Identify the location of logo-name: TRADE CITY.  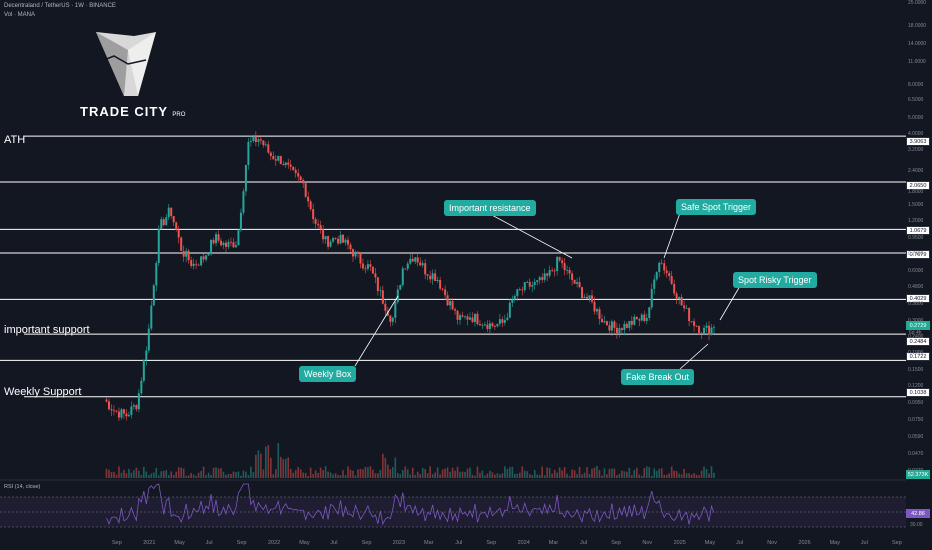
(124, 111).